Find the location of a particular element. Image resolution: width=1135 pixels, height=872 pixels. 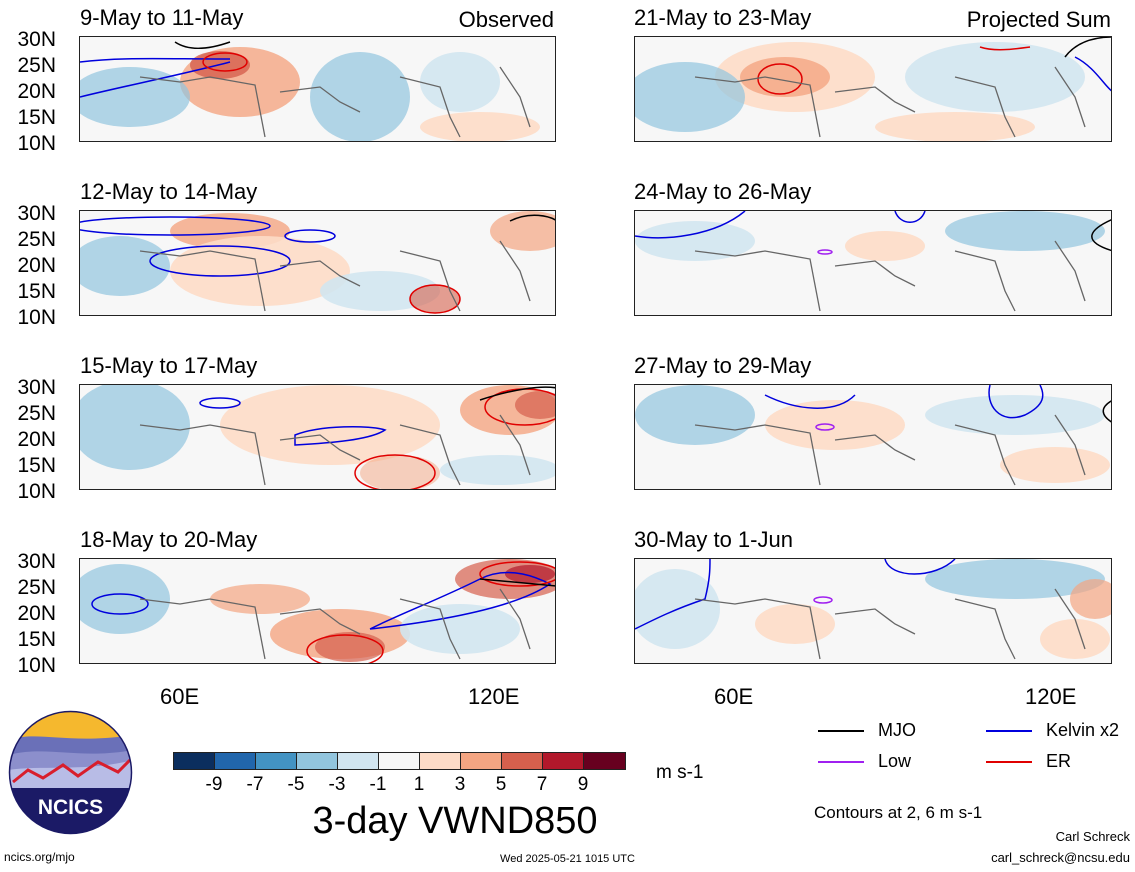

lon-label-120e-left: 120E is located at coordinates (494, 696).